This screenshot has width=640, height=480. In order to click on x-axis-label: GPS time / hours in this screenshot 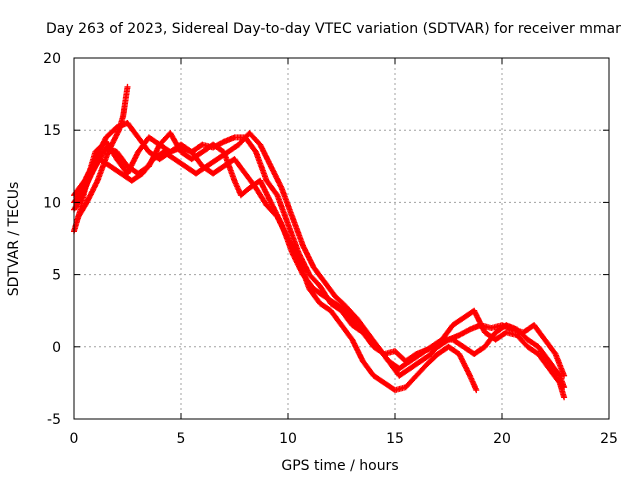, I will do `click(339, 466)`.